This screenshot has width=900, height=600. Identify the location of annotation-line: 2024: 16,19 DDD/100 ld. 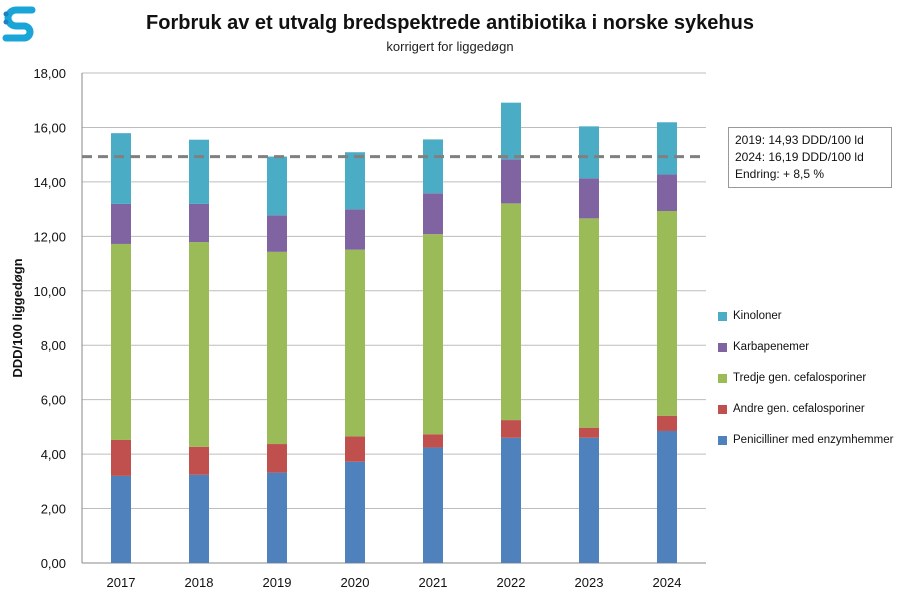
(799, 157).